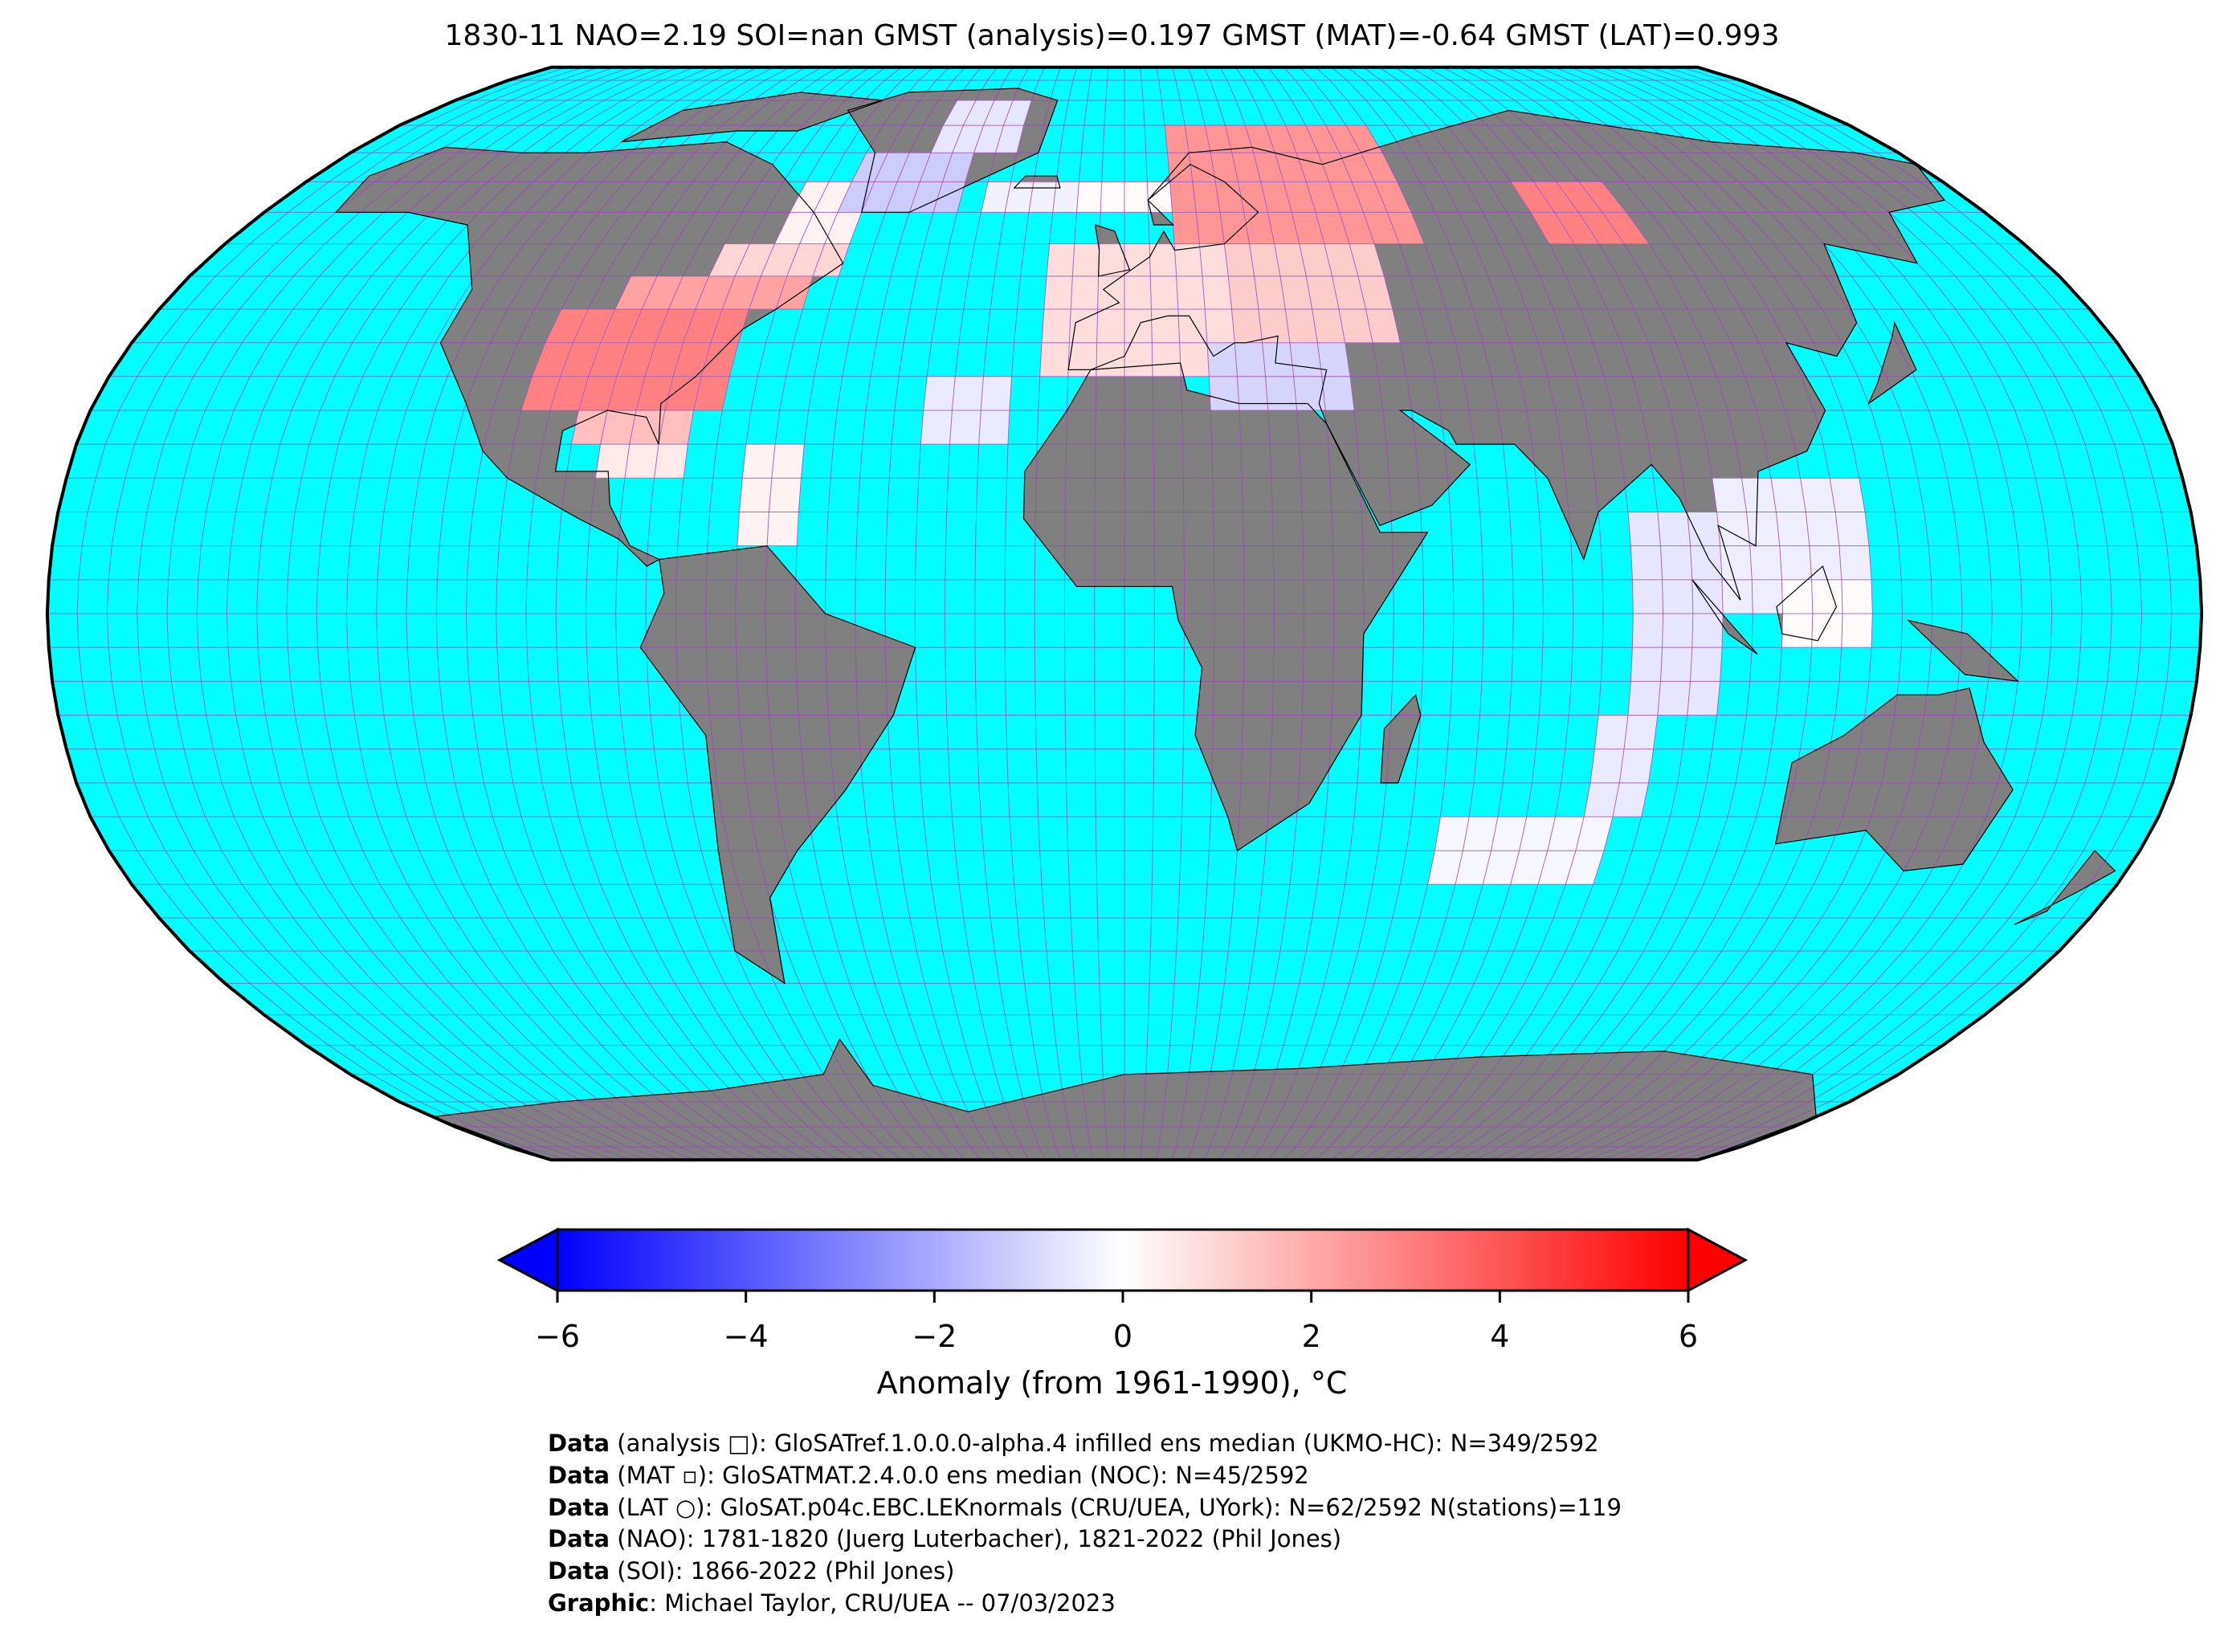  What do you see at coordinates (1225, 607) in the screenshot?
I see `coastline-africa` at bounding box center [1225, 607].